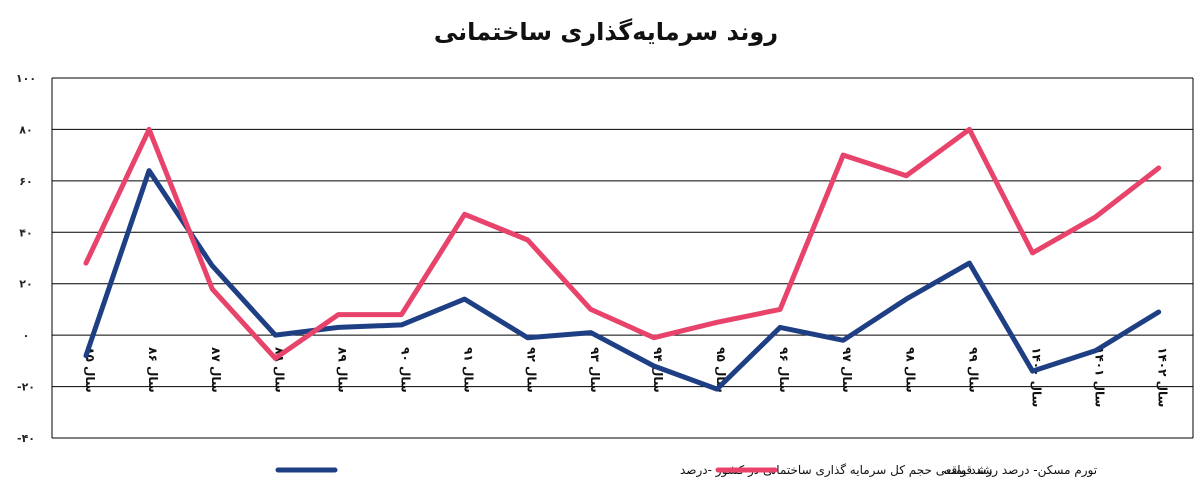 This screenshot has width=1200, height=491. I want to click on x-tick-label: سال ۱۴۰۲, so click(1163, 377).